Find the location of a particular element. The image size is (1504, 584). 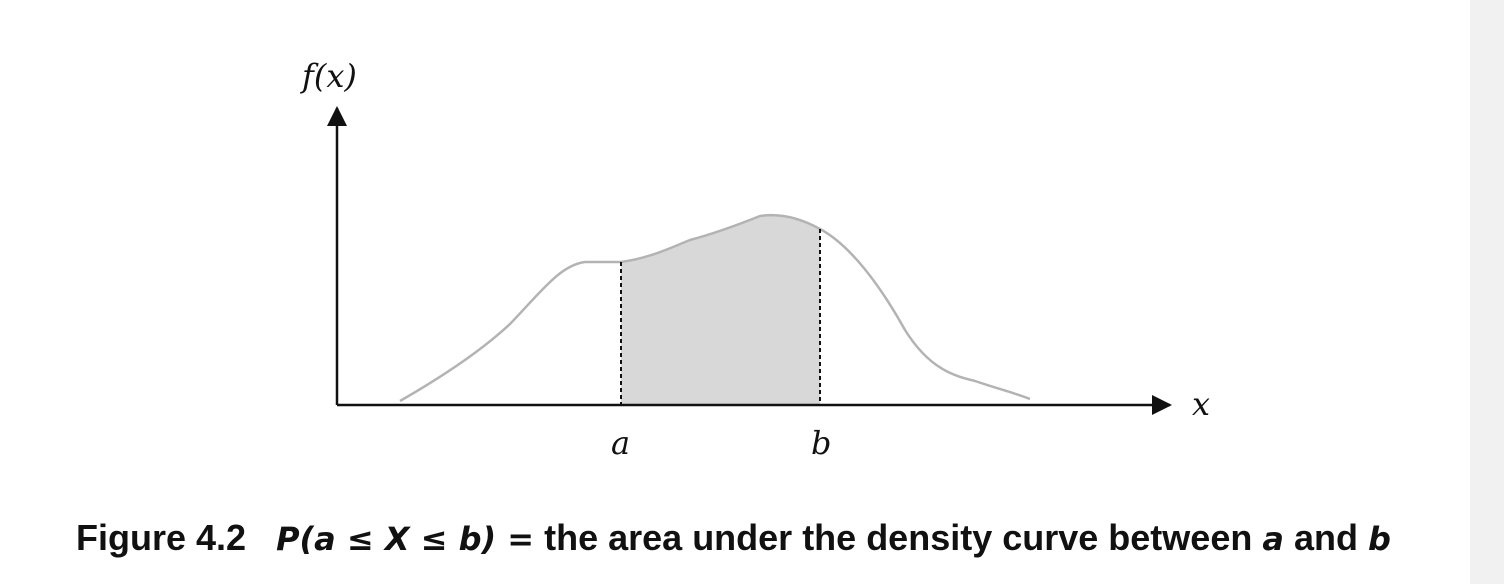

probability-expression: P(a ≤ X ≤ b) = is located at coordinates (405, 539).